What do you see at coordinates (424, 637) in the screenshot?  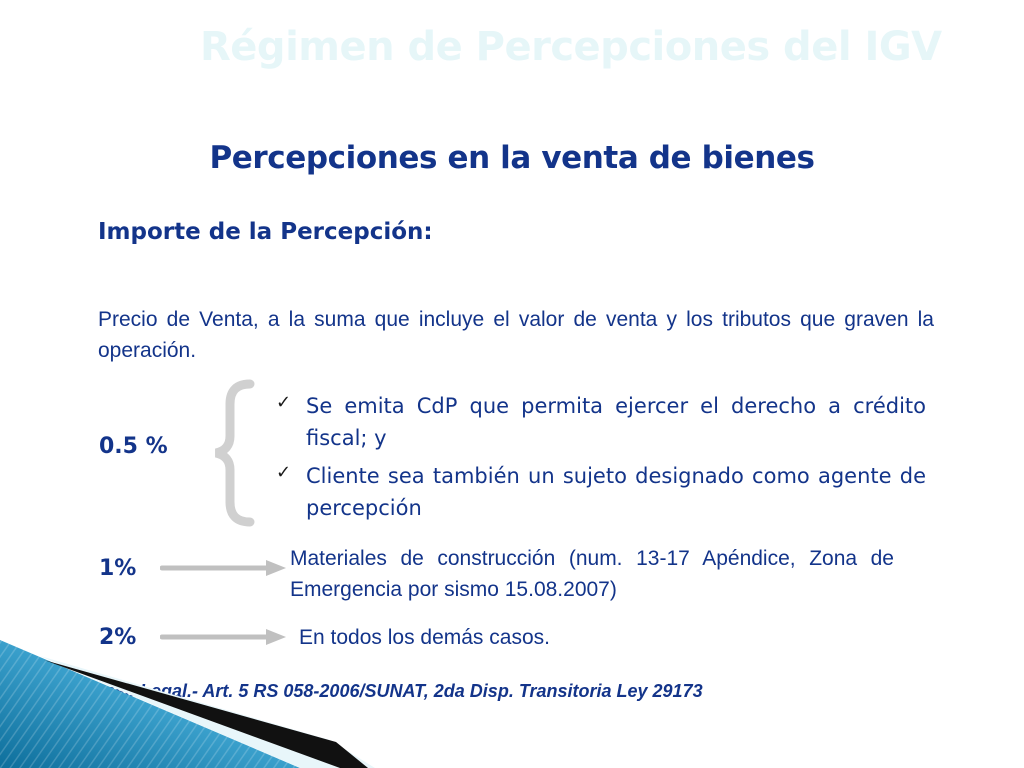 I see `rate-description-two-percent: En todos los demás casos.` at bounding box center [424, 637].